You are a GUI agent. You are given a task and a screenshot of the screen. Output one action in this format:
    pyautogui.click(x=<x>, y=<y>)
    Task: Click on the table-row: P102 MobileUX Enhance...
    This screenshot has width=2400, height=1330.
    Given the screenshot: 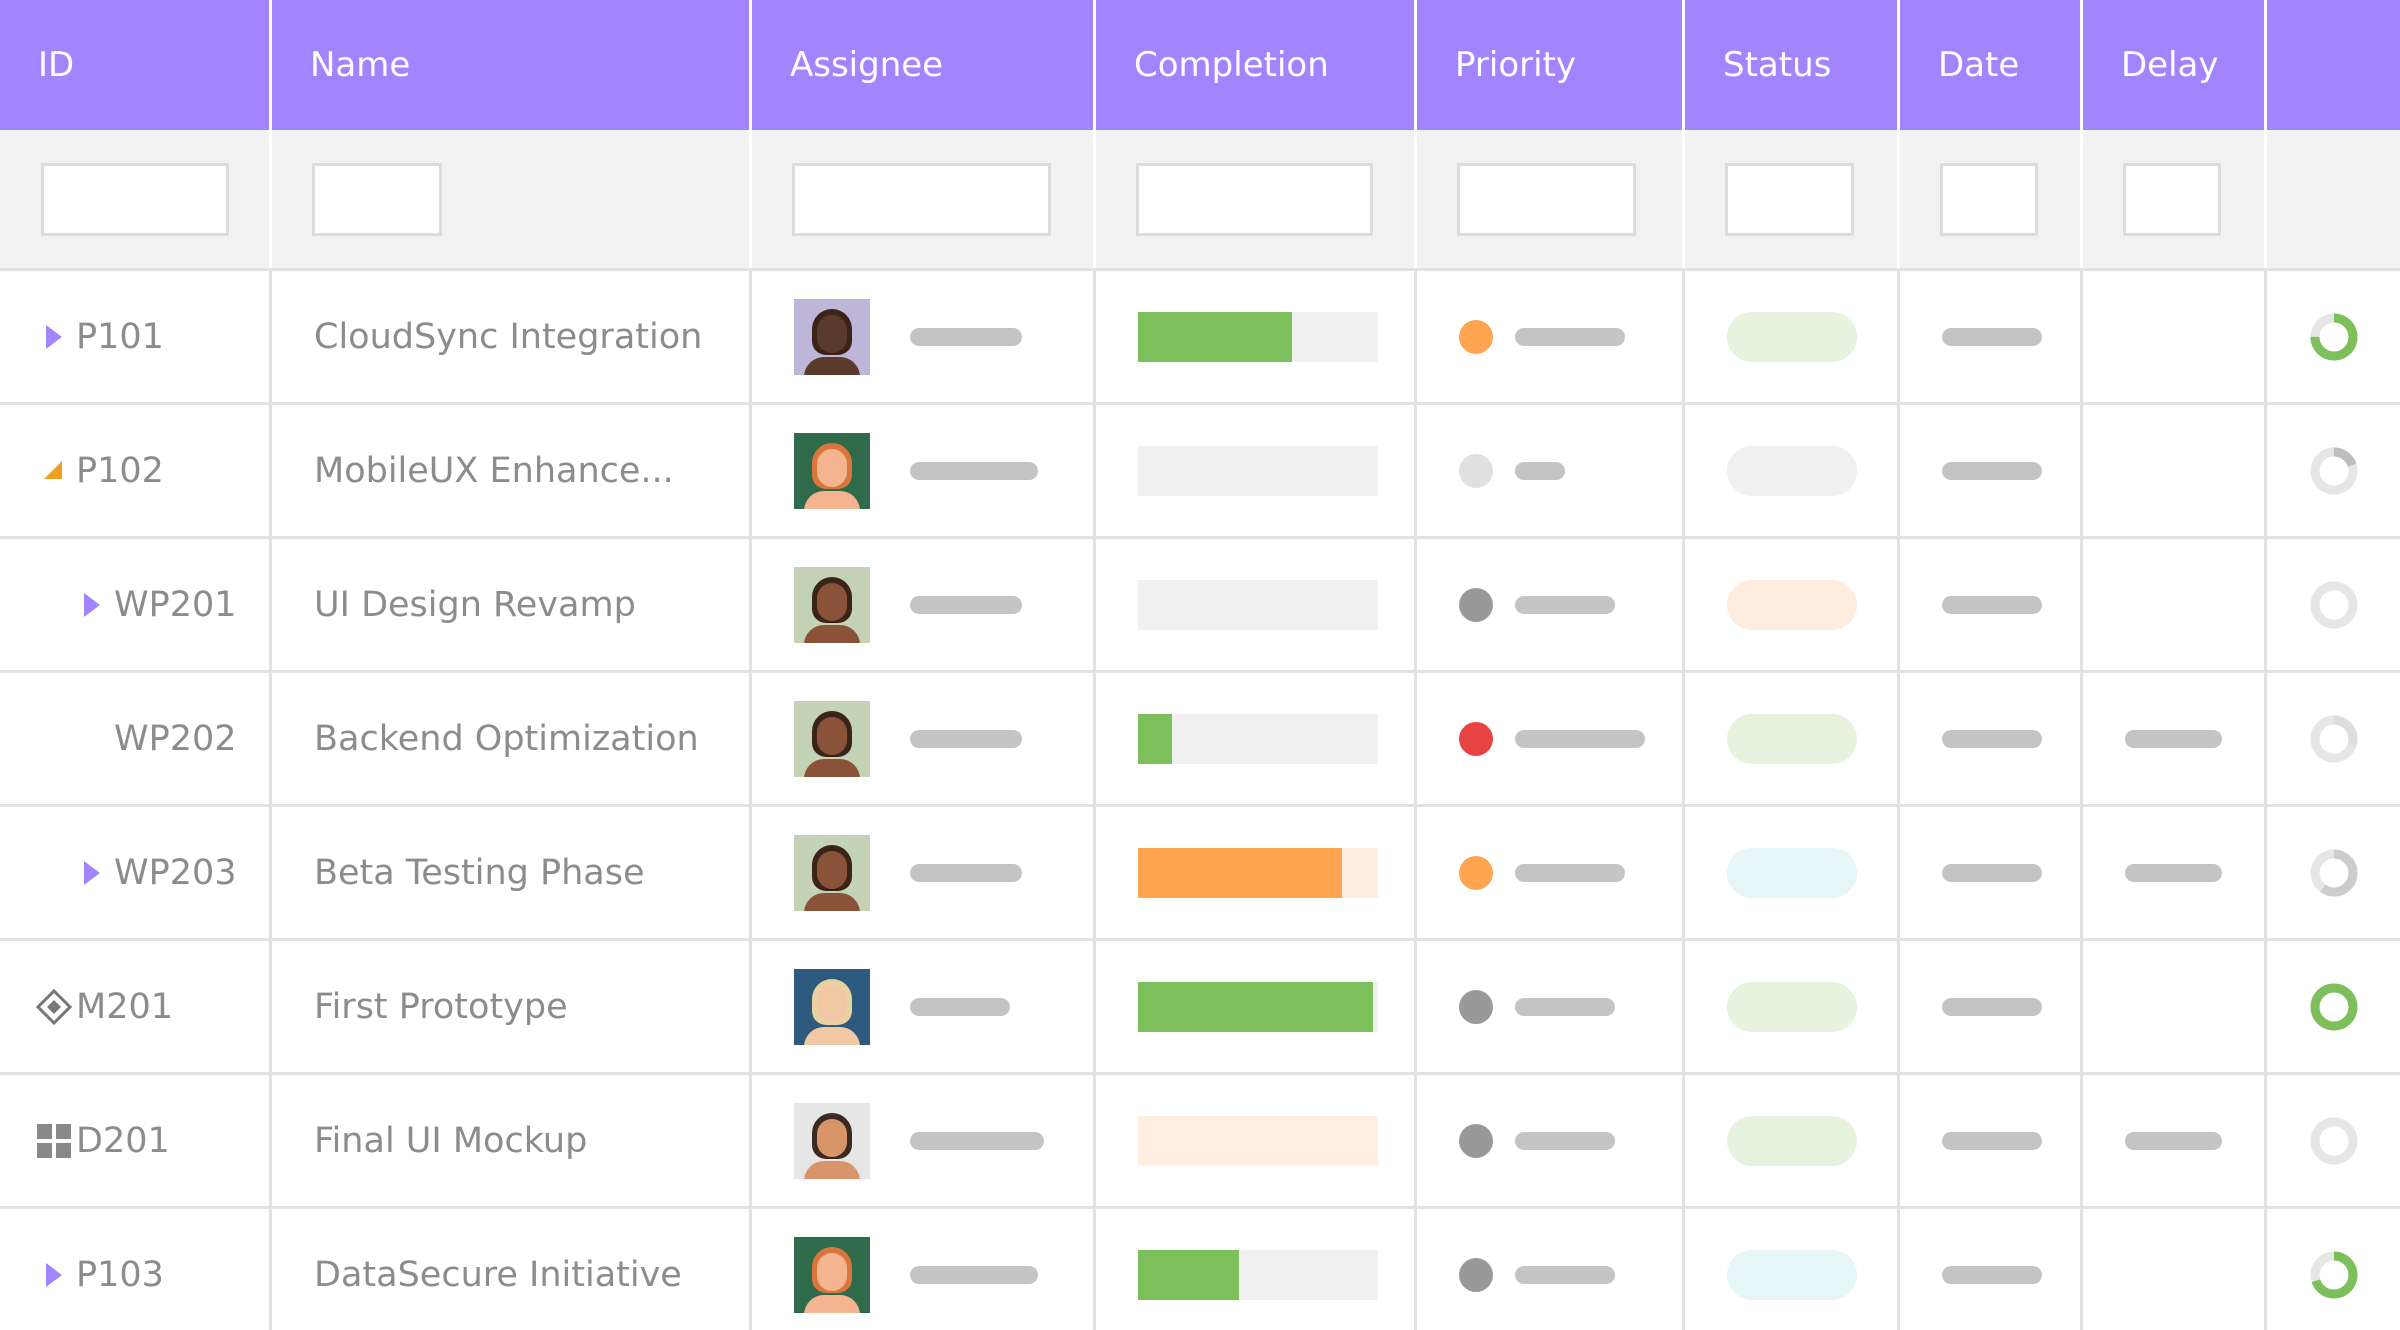 What is the action you would take?
    pyautogui.click(x=1200, y=472)
    